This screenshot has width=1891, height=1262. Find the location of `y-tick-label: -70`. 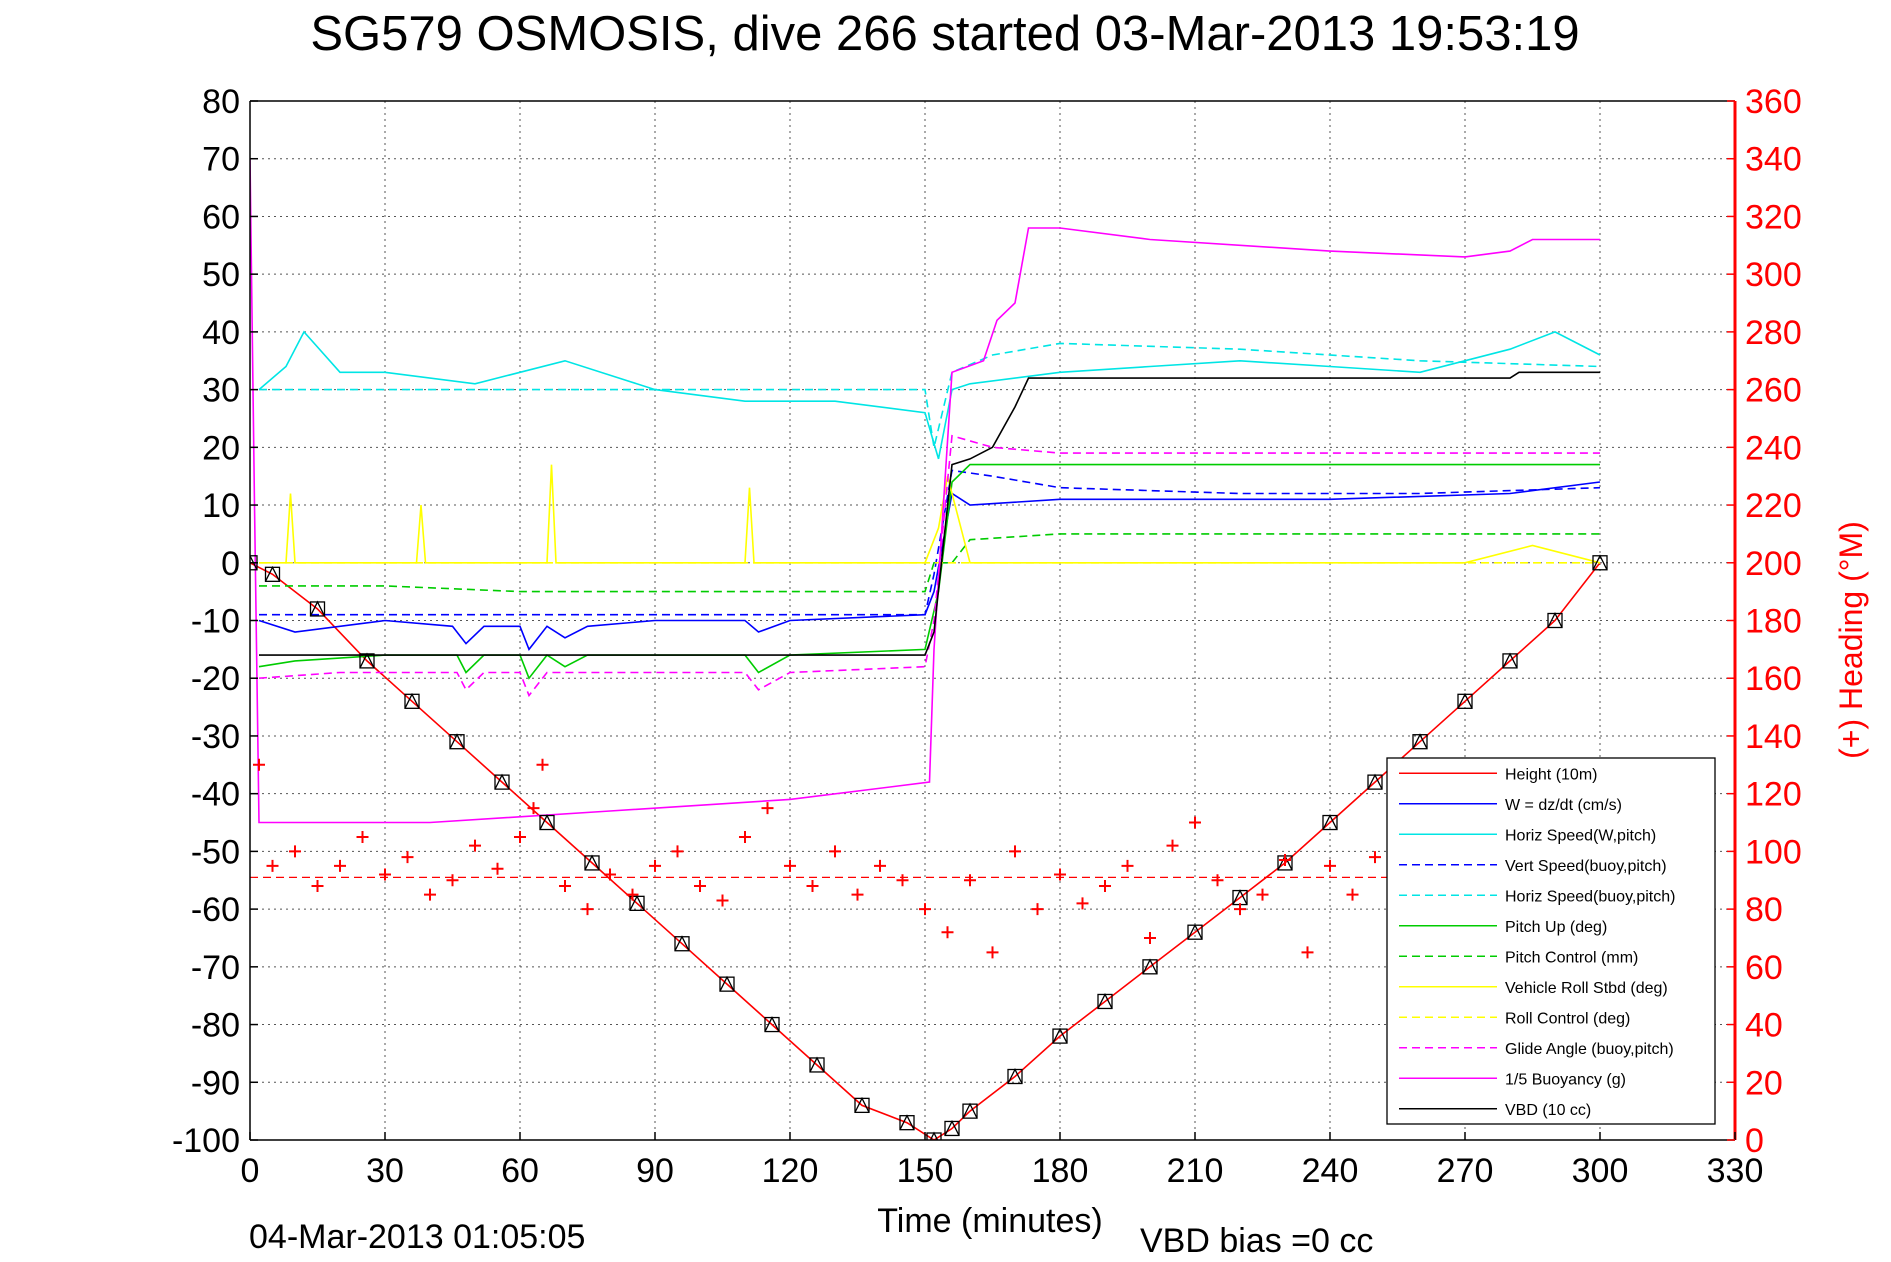

y-tick-label: -70 is located at coordinates (215, 968).